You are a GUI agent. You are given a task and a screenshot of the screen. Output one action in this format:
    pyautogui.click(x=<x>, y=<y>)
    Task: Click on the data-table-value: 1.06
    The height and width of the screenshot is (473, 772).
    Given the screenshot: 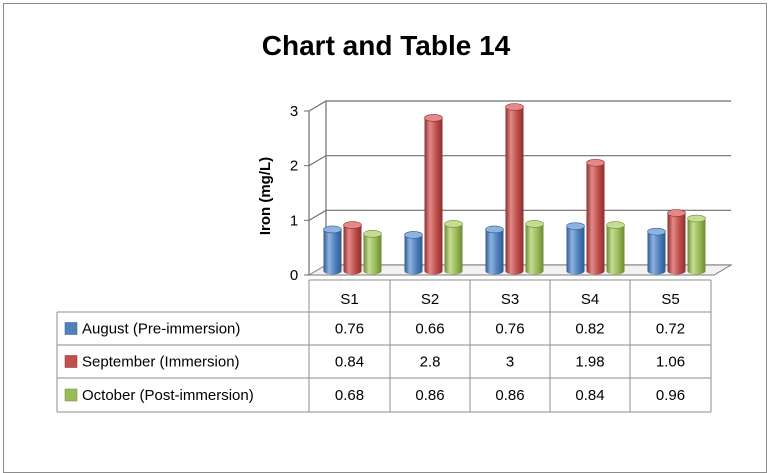 What is the action you would take?
    pyautogui.click(x=670, y=362)
    